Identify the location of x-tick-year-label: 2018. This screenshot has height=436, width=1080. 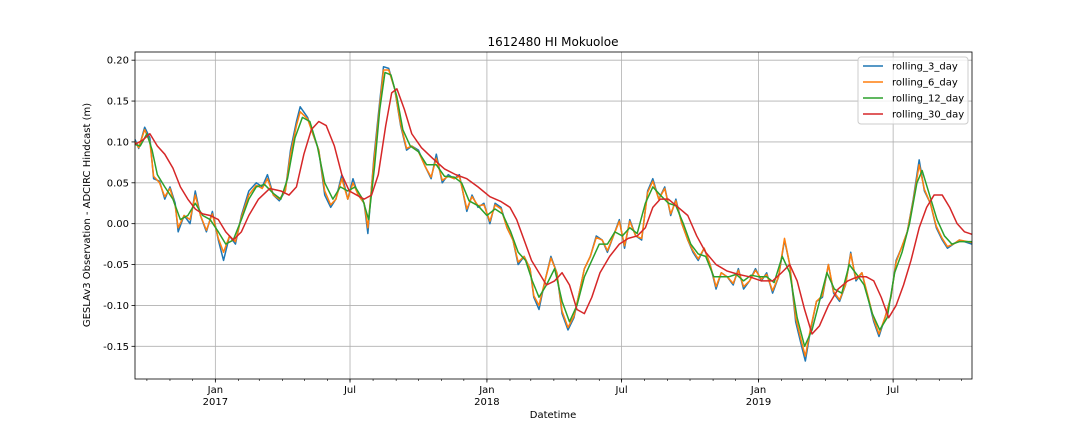
(486, 402).